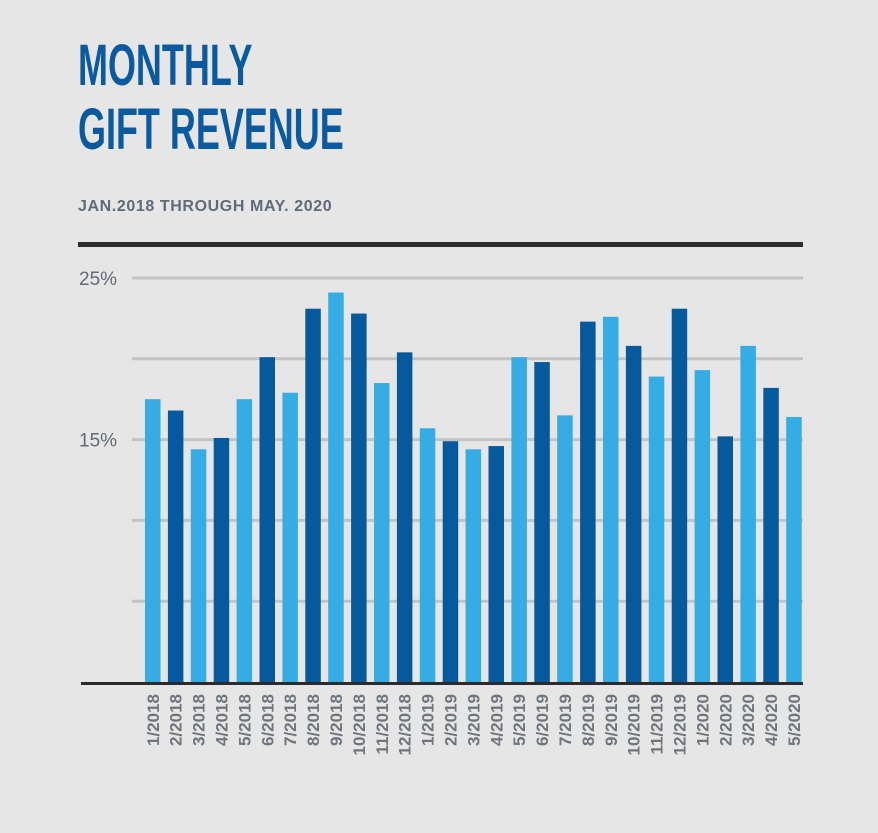  What do you see at coordinates (428, 720) in the screenshot?
I see `x-tick-label: 1/2019` at bounding box center [428, 720].